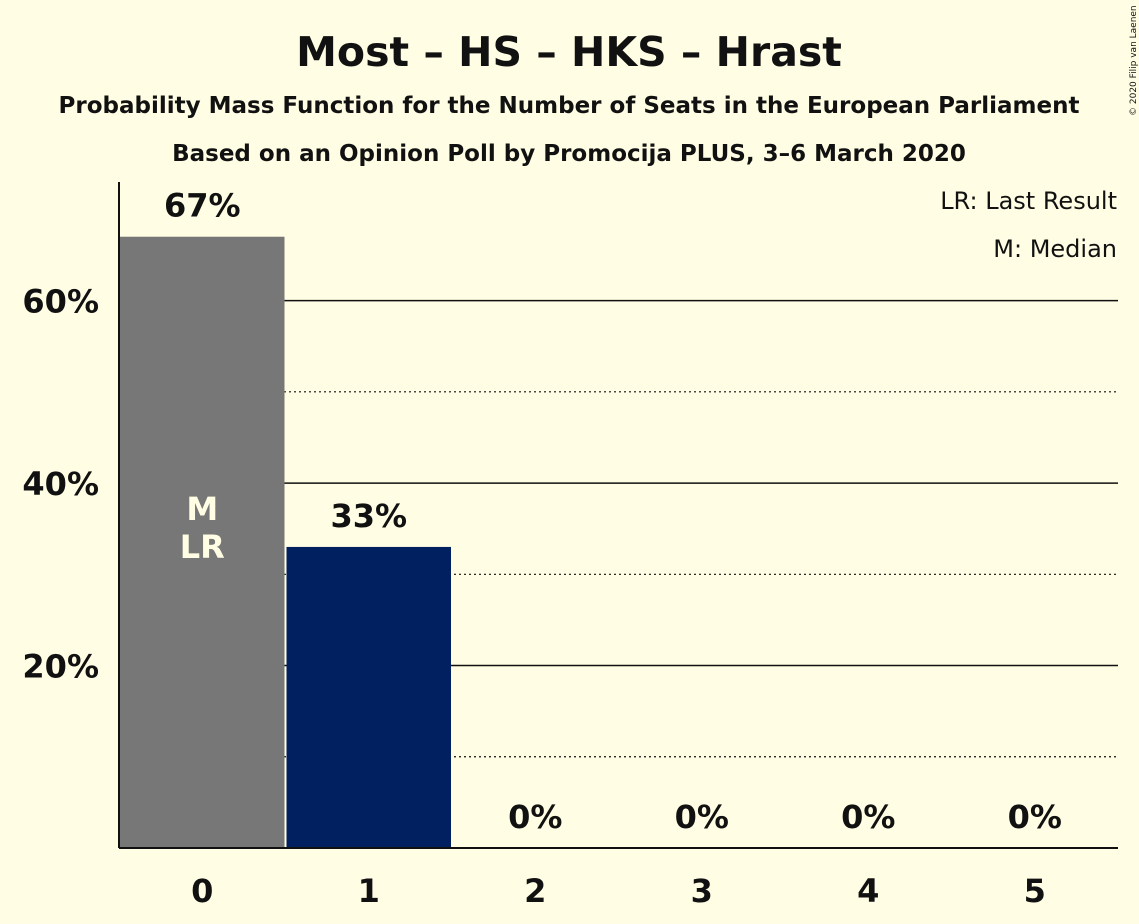 This screenshot has width=1139, height=924. Describe the element at coordinates (1055, 249) in the screenshot. I see `legend-median: M: Median` at that location.